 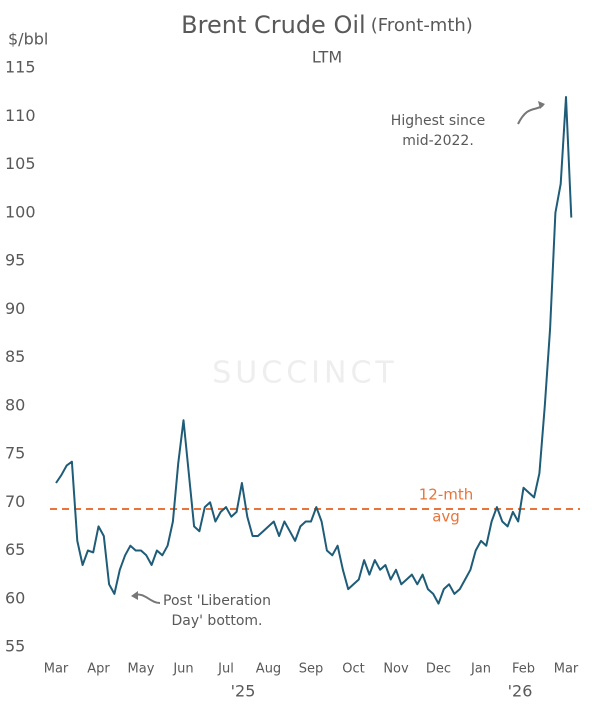 What do you see at coordinates (530, 114) in the screenshot?
I see `annotation-arrow` at bounding box center [530, 114].